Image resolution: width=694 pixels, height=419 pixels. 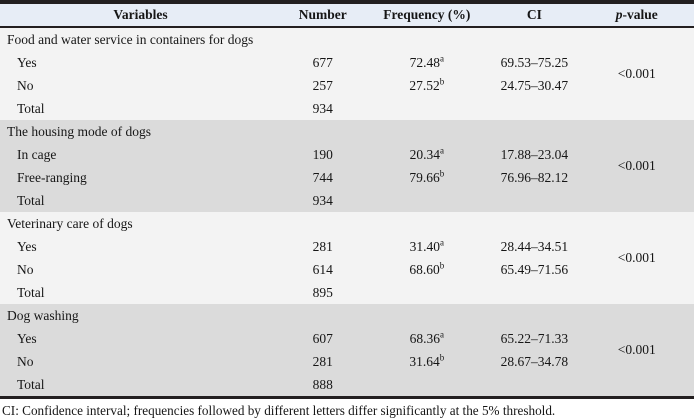 What do you see at coordinates (534, 62) in the screenshot?
I see `ci-cell: 69.53–75.25` at bounding box center [534, 62].